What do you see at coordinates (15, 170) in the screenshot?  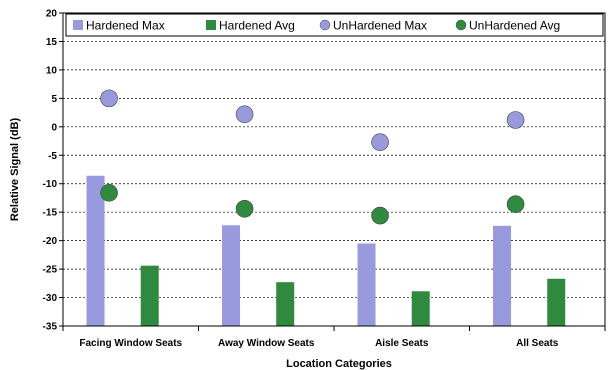 I see `y-axis-title: Relative Signal (dB)` at bounding box center [15, 170].